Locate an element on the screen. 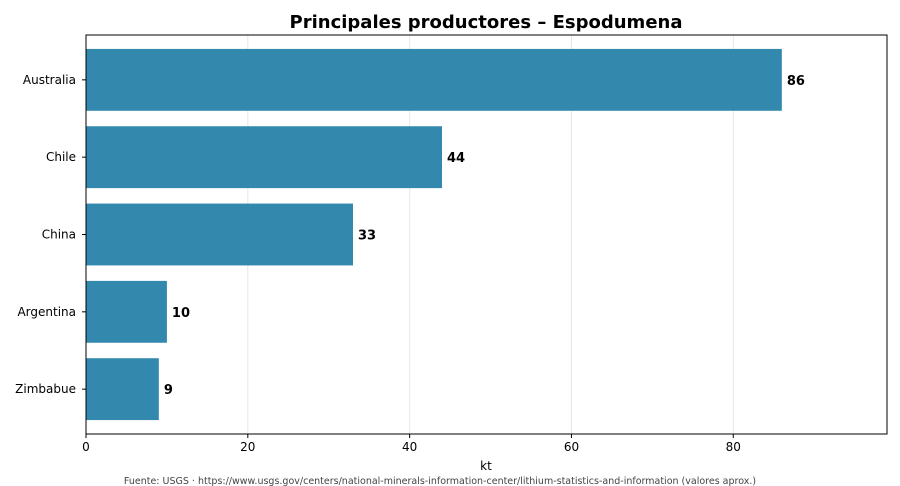 The image size is (900, 486). category-axis: Australia Chile China Argentina Zimbabue is located at coordinates (50, 234).